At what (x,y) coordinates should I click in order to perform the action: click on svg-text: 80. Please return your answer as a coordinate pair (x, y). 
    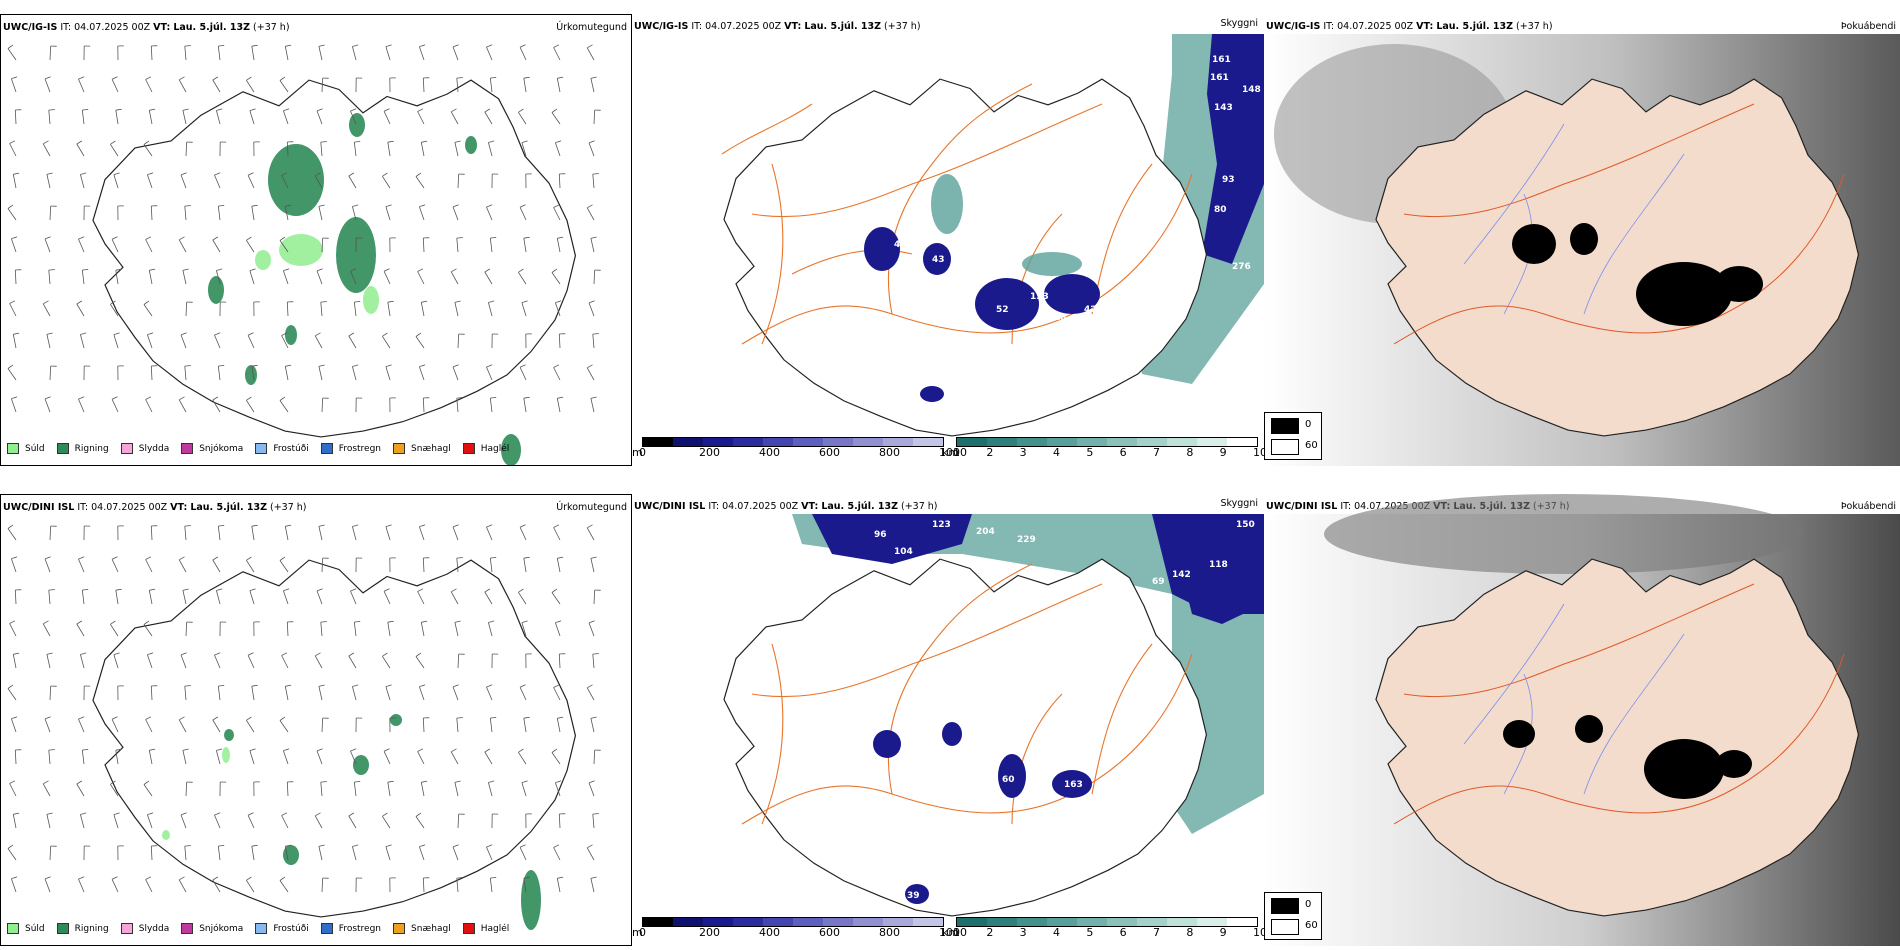
    Looking at the image, I should click on (1220, 210).